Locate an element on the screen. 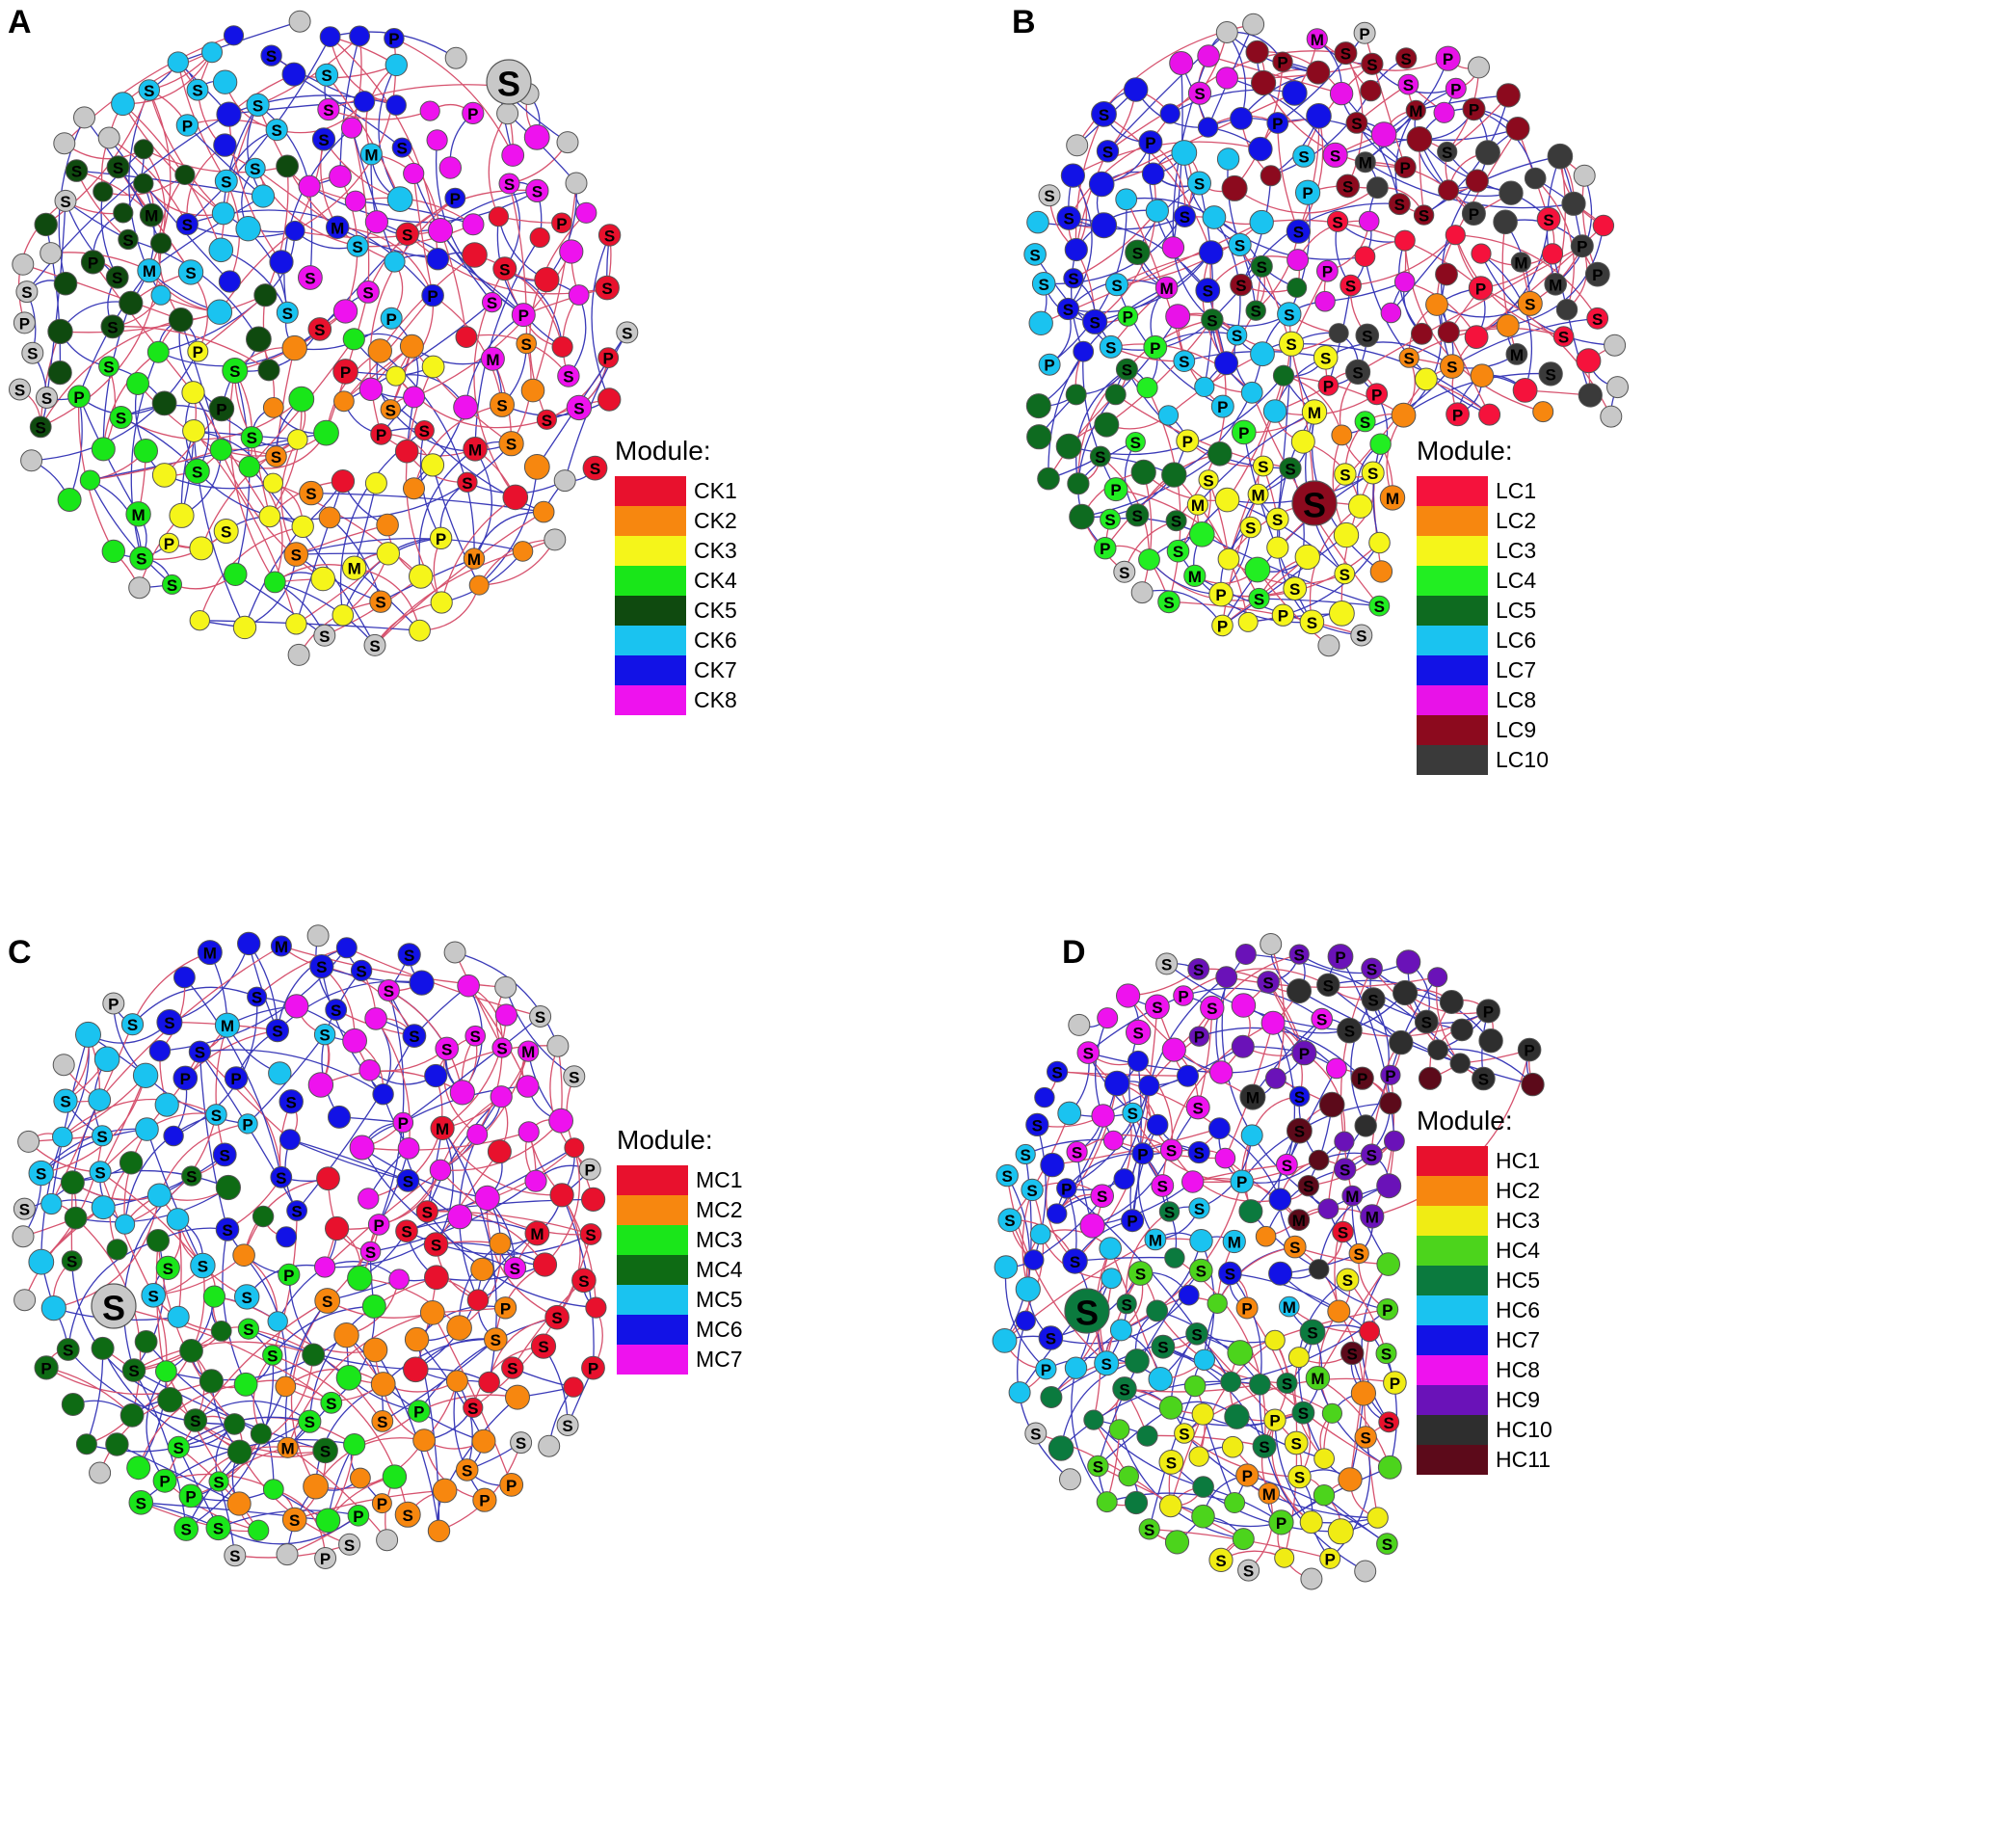 Image resolution: width=2016 pixels, height=1842 pixels. legend-items: LC1 LC2 LC3 LC4 LC5 LC6 LC7 LC8 LC9 LC10 is located at coordinates (1483, 625).